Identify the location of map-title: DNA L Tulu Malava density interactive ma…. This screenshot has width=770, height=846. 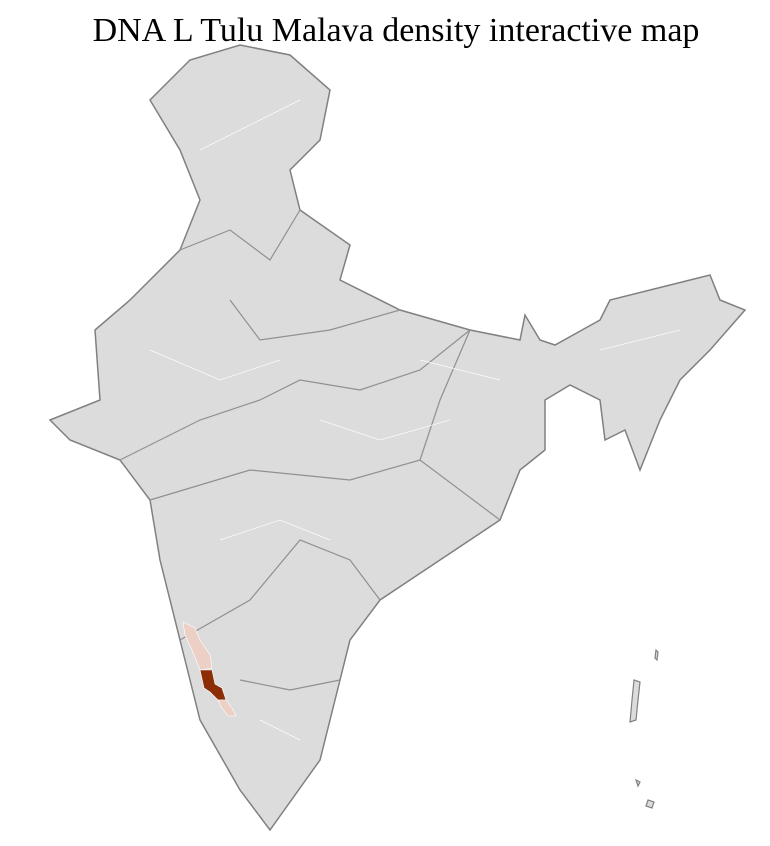
(396, 30).